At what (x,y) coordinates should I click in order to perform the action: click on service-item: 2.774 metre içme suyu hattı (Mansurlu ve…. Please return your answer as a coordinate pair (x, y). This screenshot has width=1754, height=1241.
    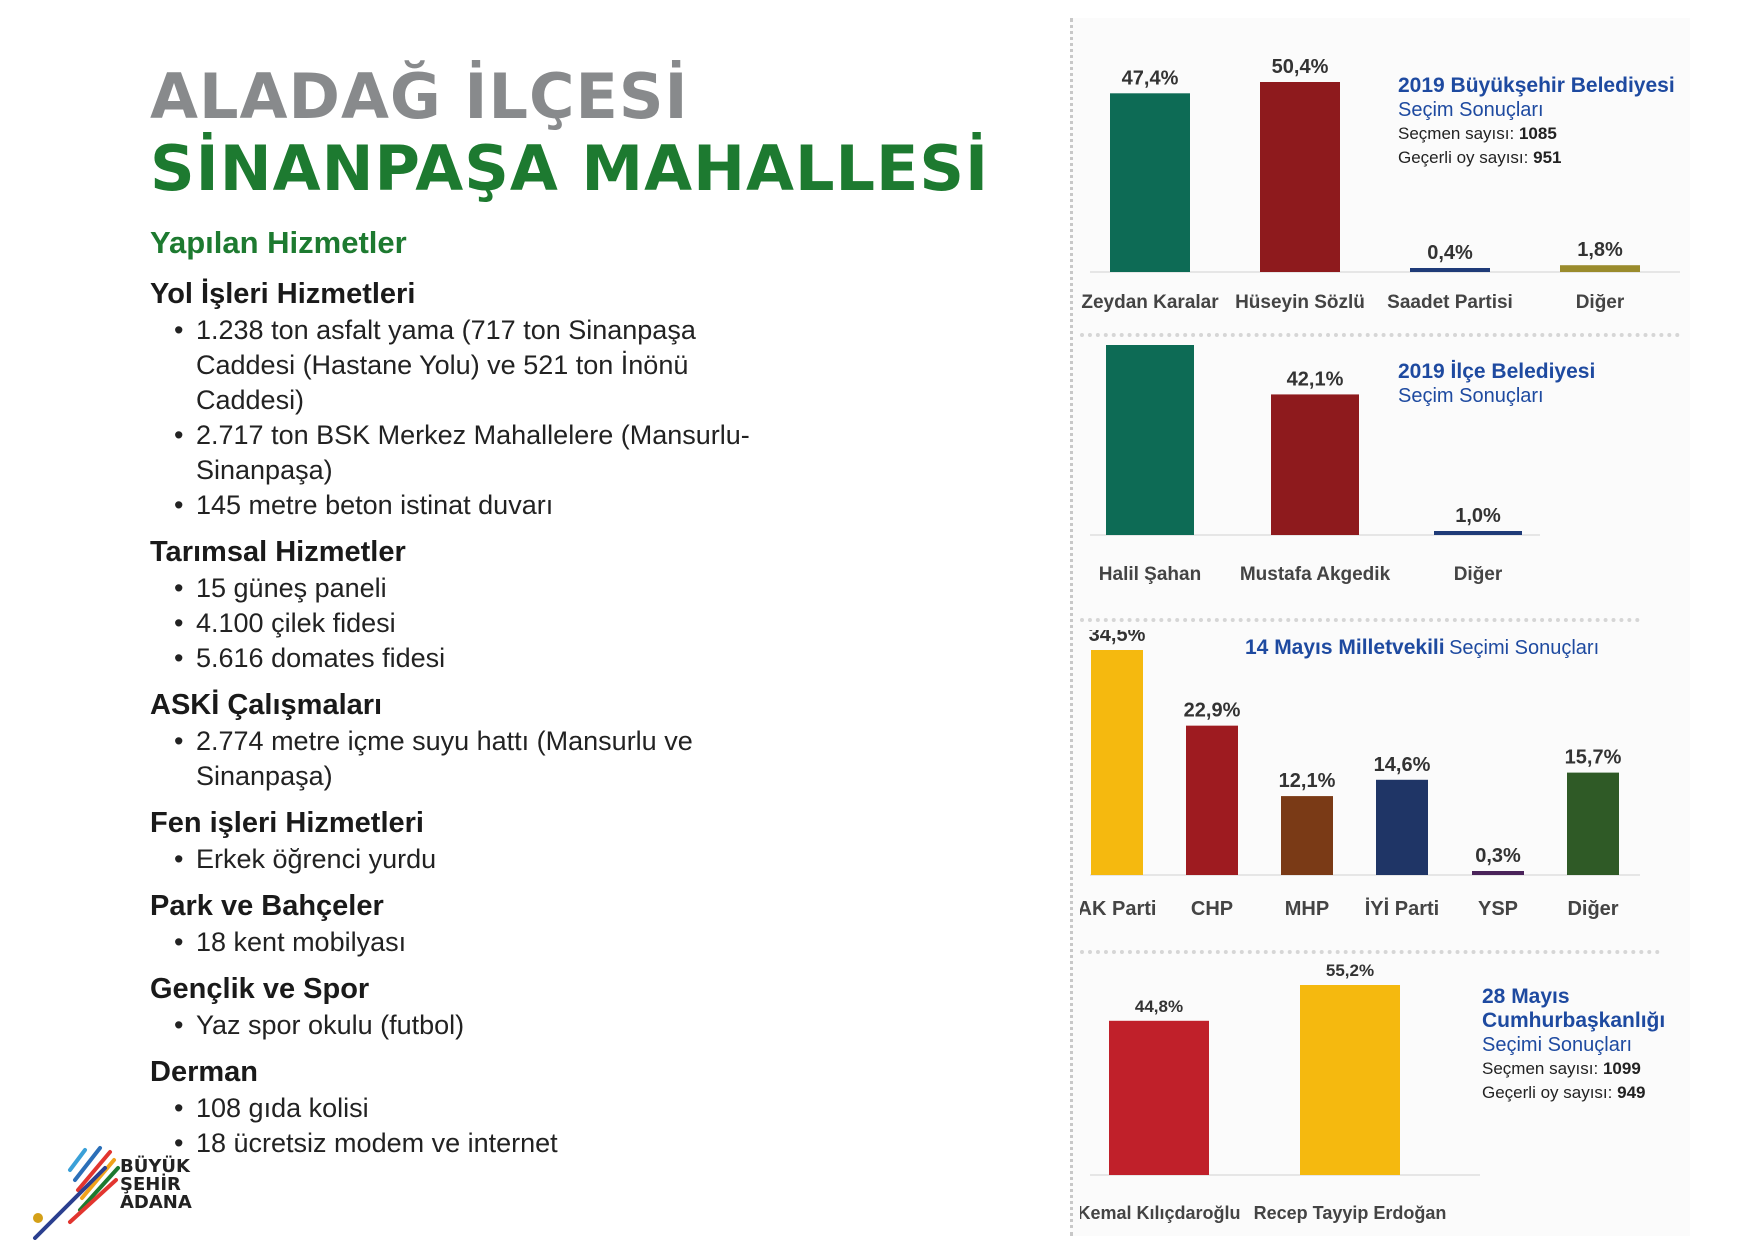
    Looking at the image, I should click on (502, 759).